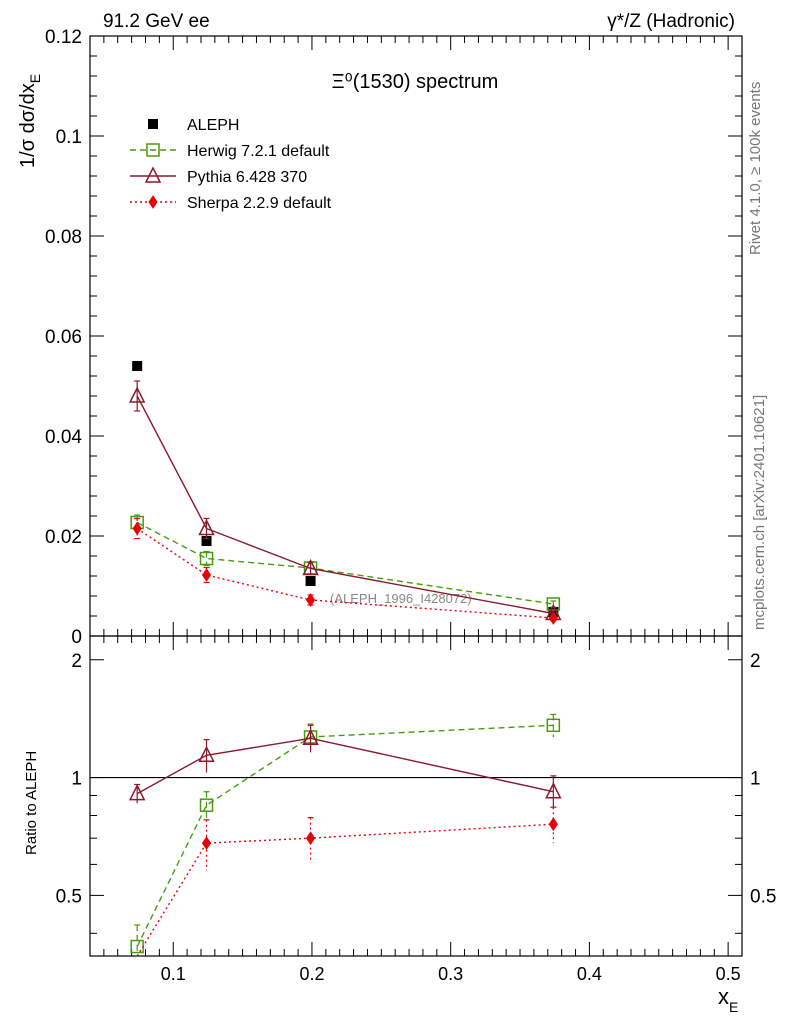  Describe the element at coordinates (63, 37) in the screenshot. I see `y-tick-label: 0.12` at that location.